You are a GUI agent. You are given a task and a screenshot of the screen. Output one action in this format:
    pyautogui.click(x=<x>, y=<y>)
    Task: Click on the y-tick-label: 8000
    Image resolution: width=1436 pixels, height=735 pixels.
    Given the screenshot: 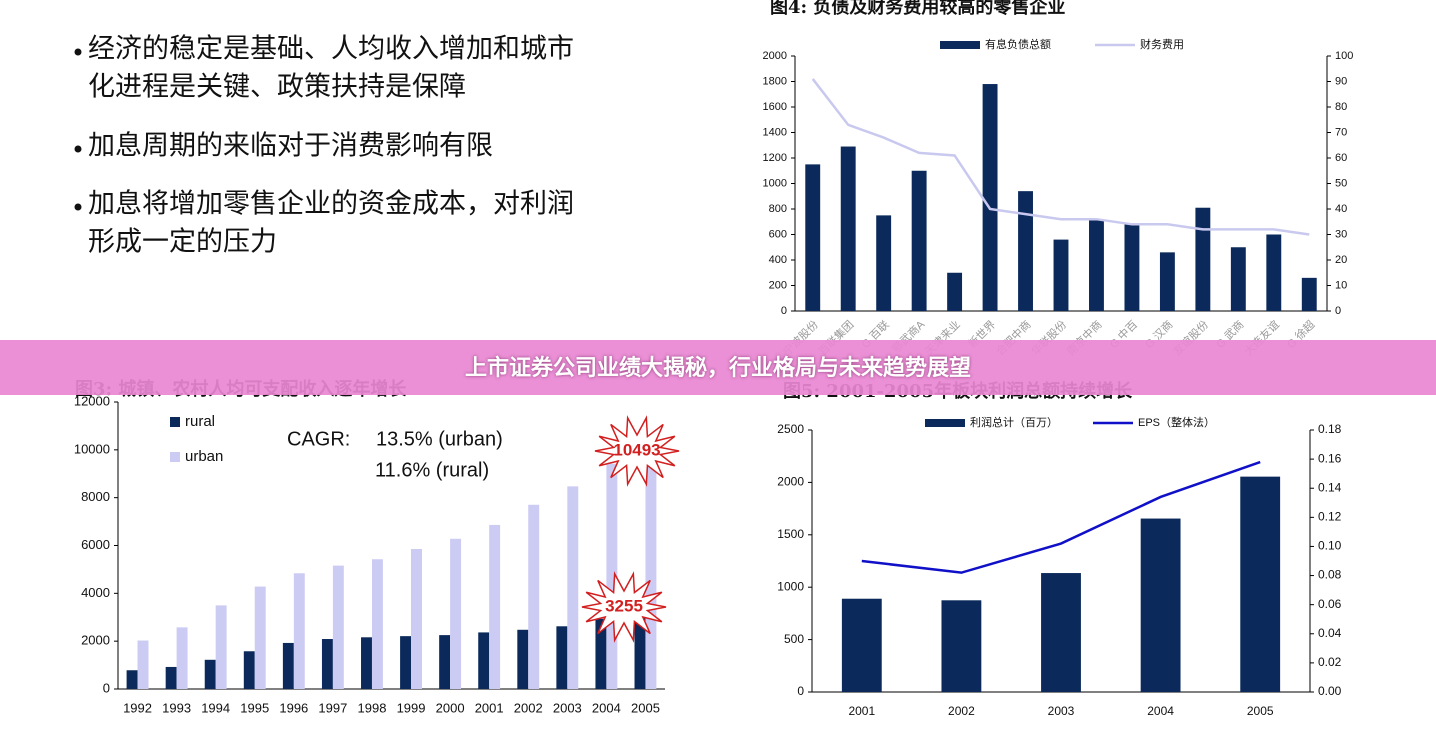 What is the action you would take?
    pyautogui.click(x=95, y=496)
    